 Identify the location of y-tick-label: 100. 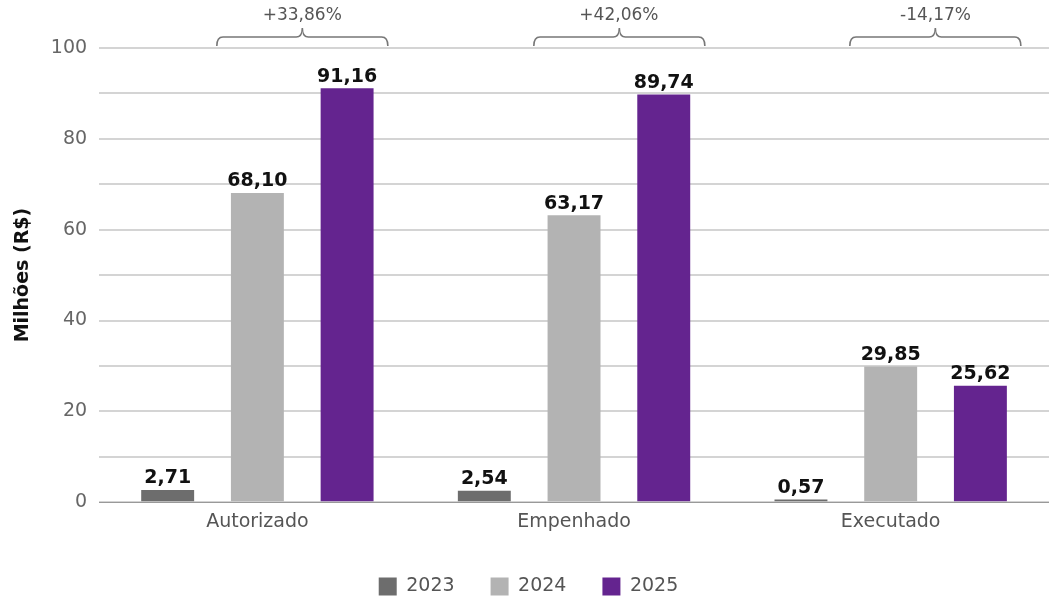
(69, 45).